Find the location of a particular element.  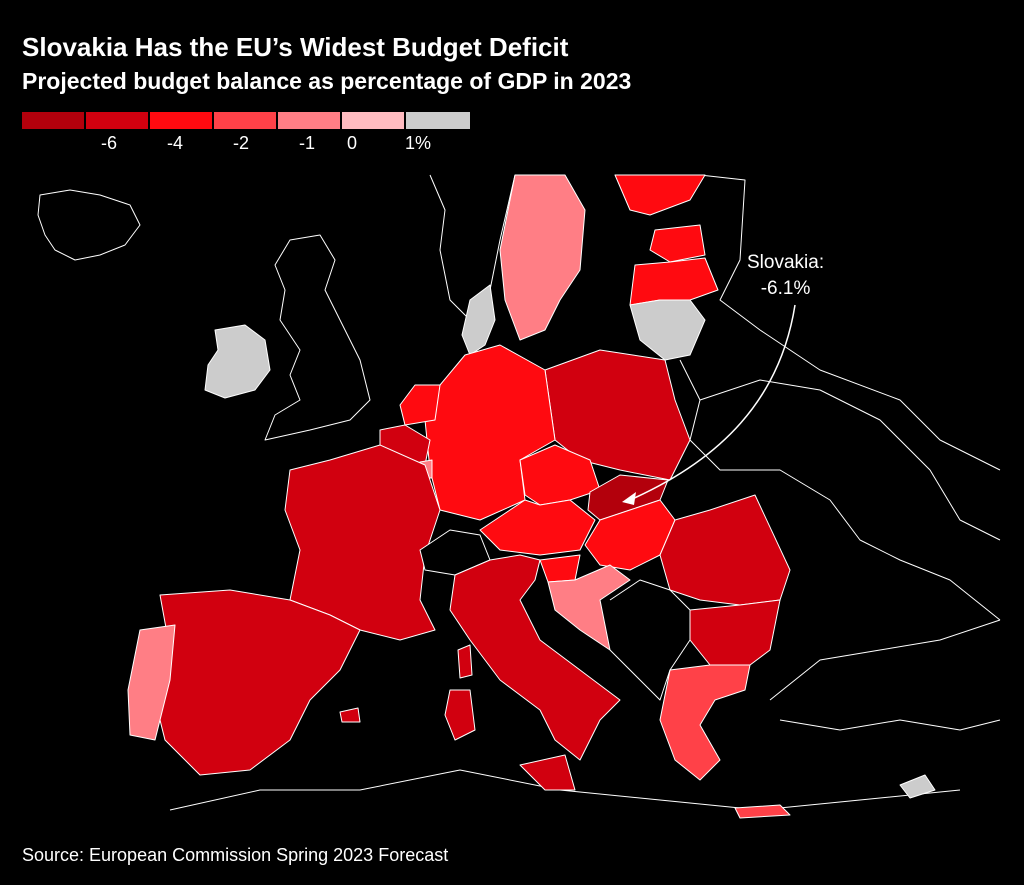

romania is located at coordinates (725, 550).